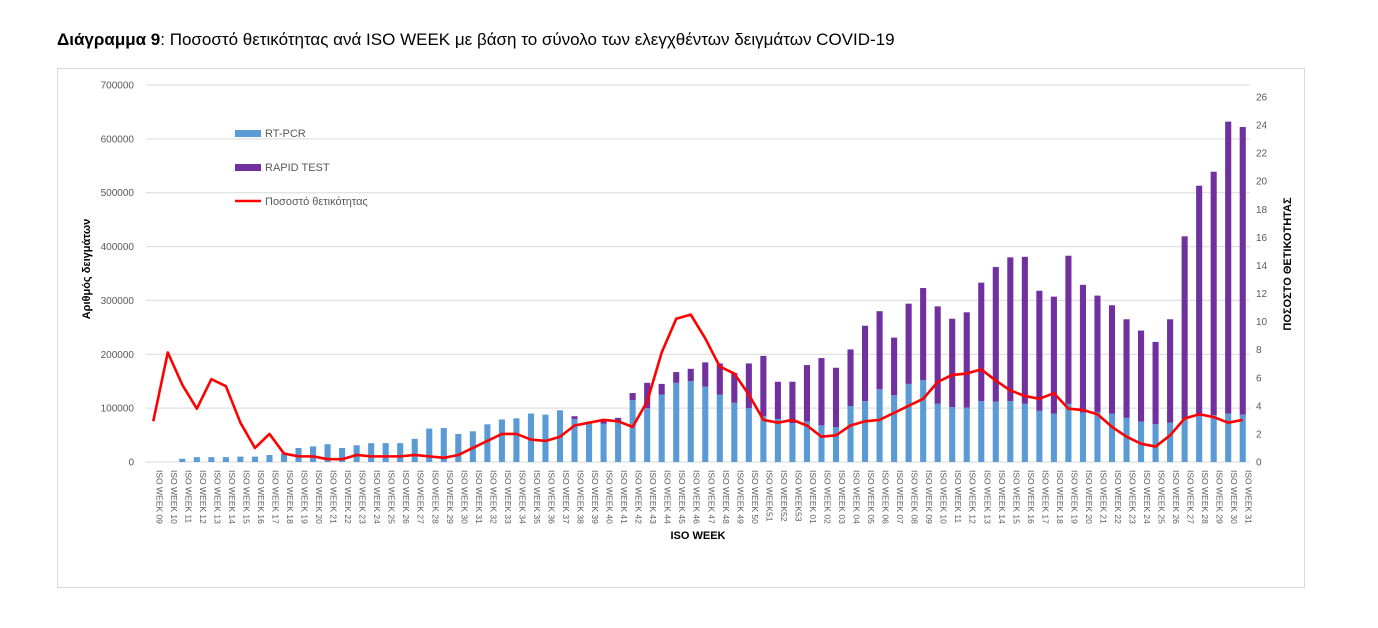 This screenshot has width=1378, height=628. What do you see at coordinates (1205, 497) in the screenshot?
I see `x-tick-label: ISO WEEK 28` at bounding box center [1205, 497].